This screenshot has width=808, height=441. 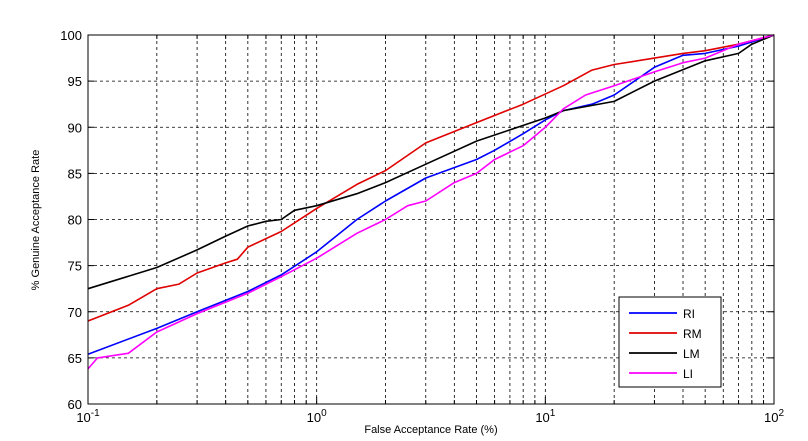 I want to click on x-tick-label: 10⁻¹, so click(x=88, y=416).